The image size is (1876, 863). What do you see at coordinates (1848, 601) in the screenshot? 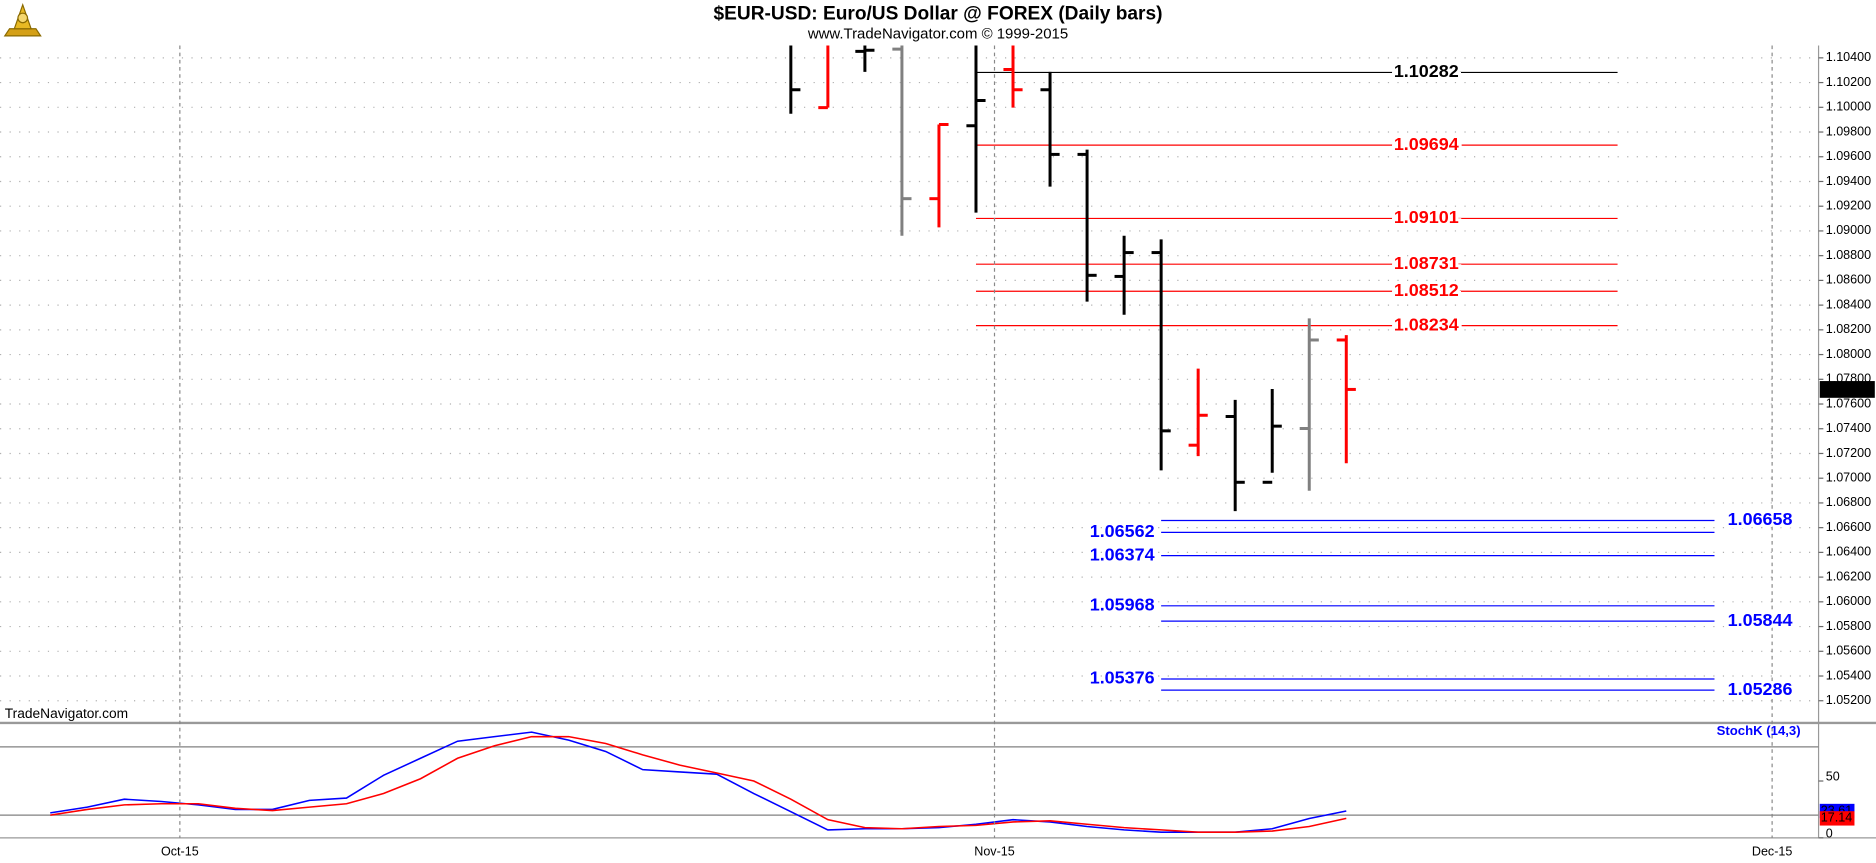
I see `y-tick-label: 1.06000` at bounding box center [1848, 601].